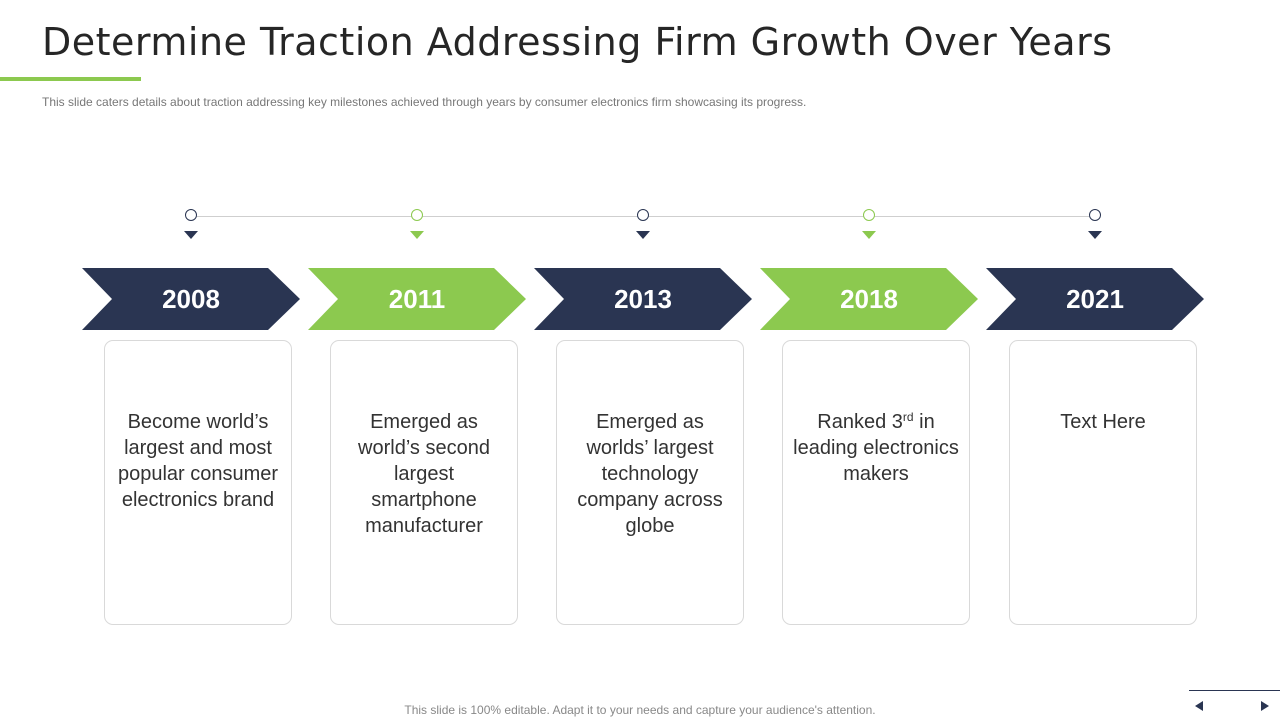  What do you see at coordinates (869, 215) in the screenshot?
I see `timeline-marker-2018` at bounding box center [869, 215].